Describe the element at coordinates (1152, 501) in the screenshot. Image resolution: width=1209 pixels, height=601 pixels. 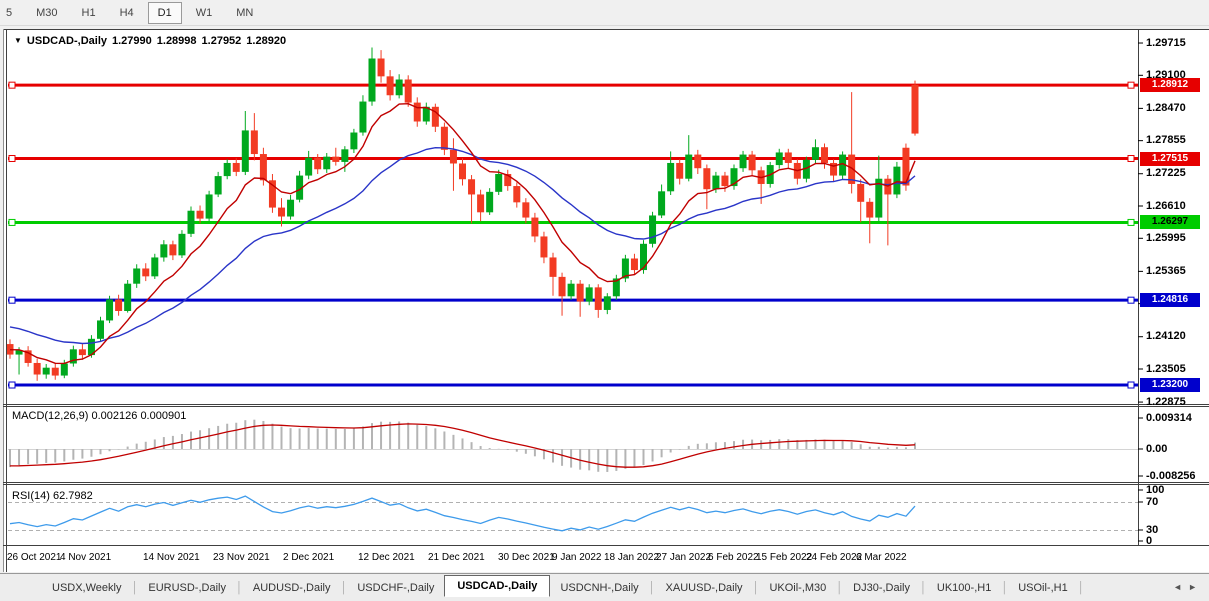
I see `rsi-axis-tick: 70` at that location.